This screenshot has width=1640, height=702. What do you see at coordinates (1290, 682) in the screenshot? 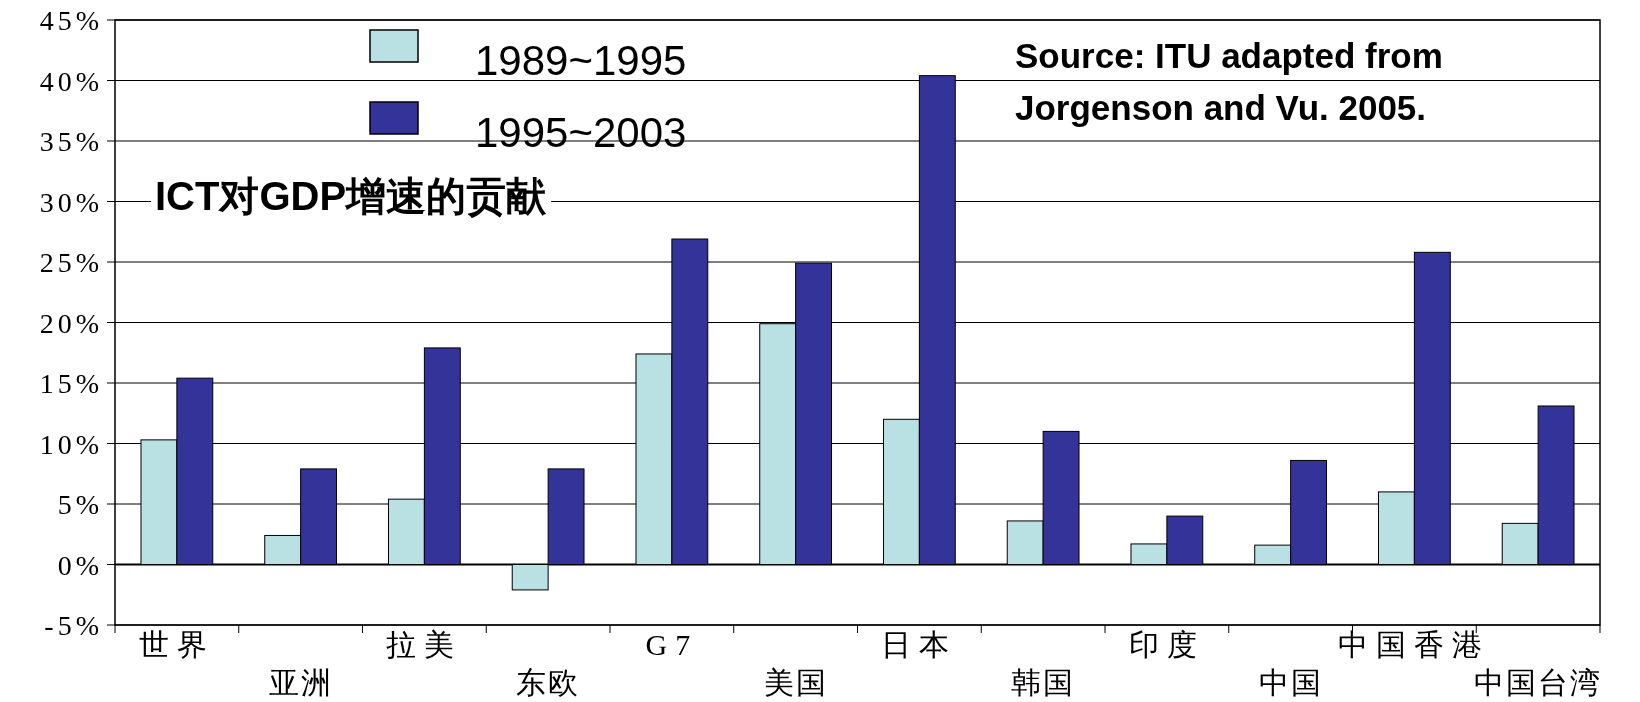
I see `x-tick-label: 中国` at bounding box center [1290, 682].